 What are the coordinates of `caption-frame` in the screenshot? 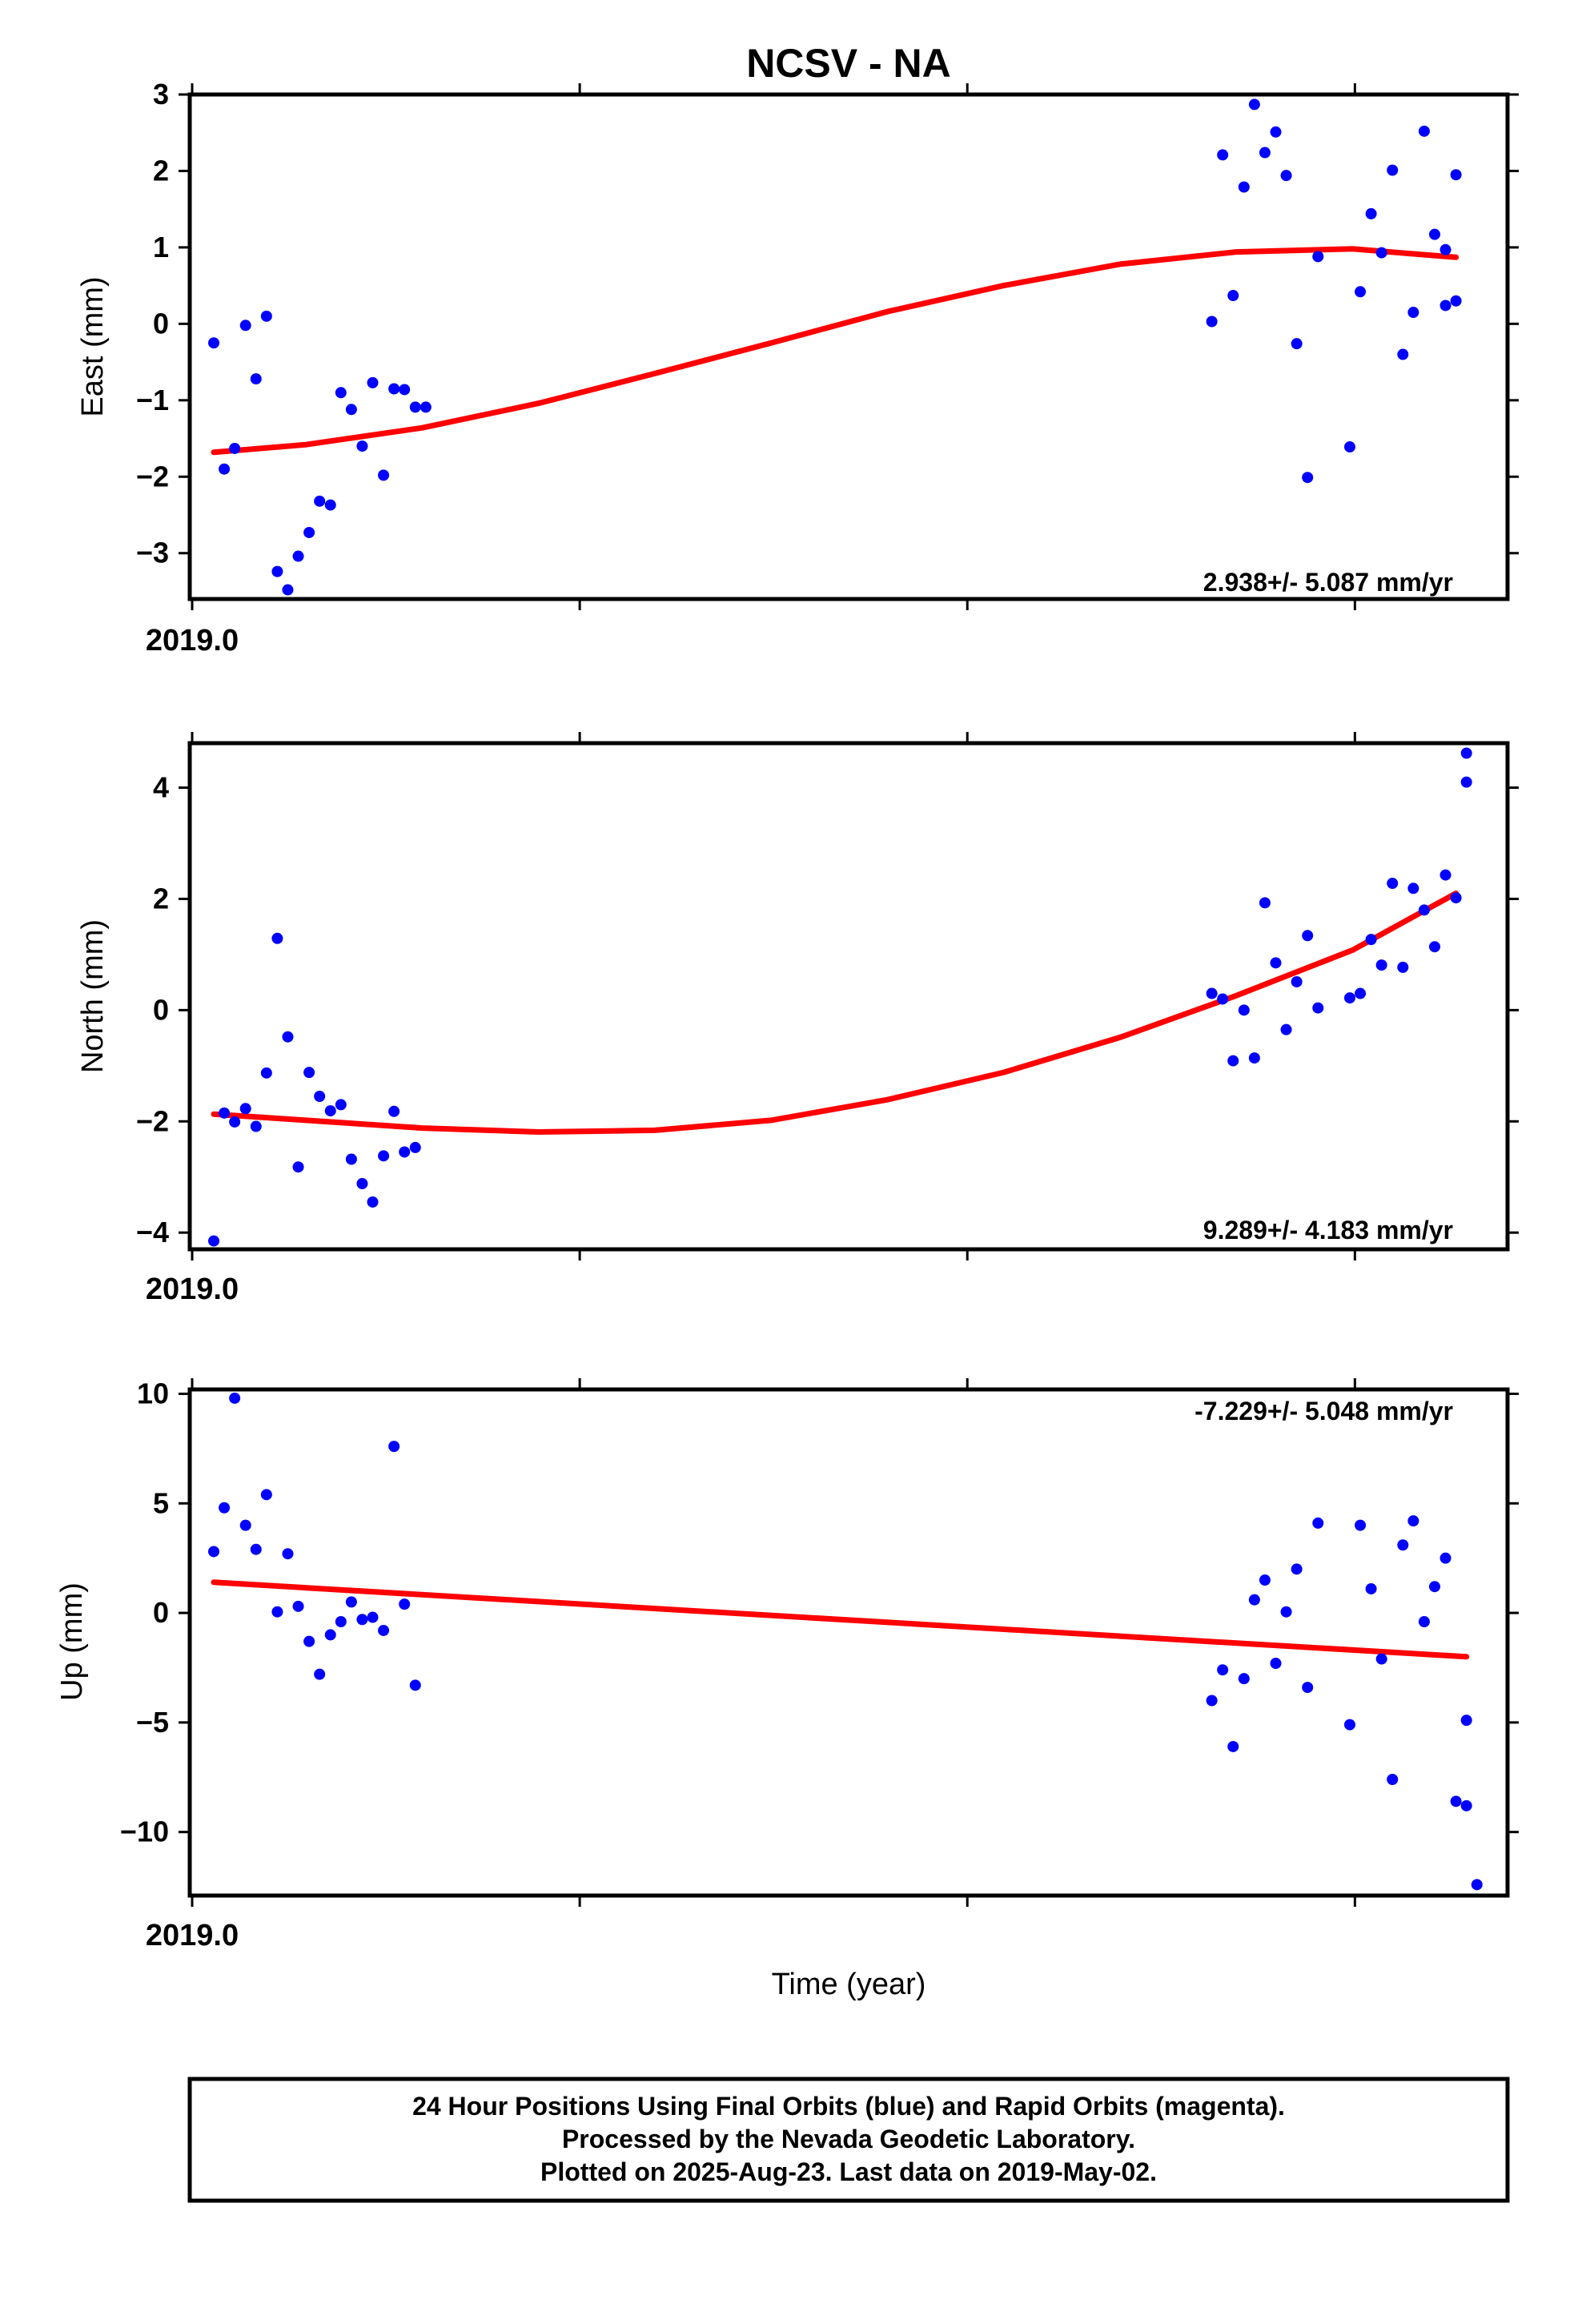 It's located at (848, 2140).